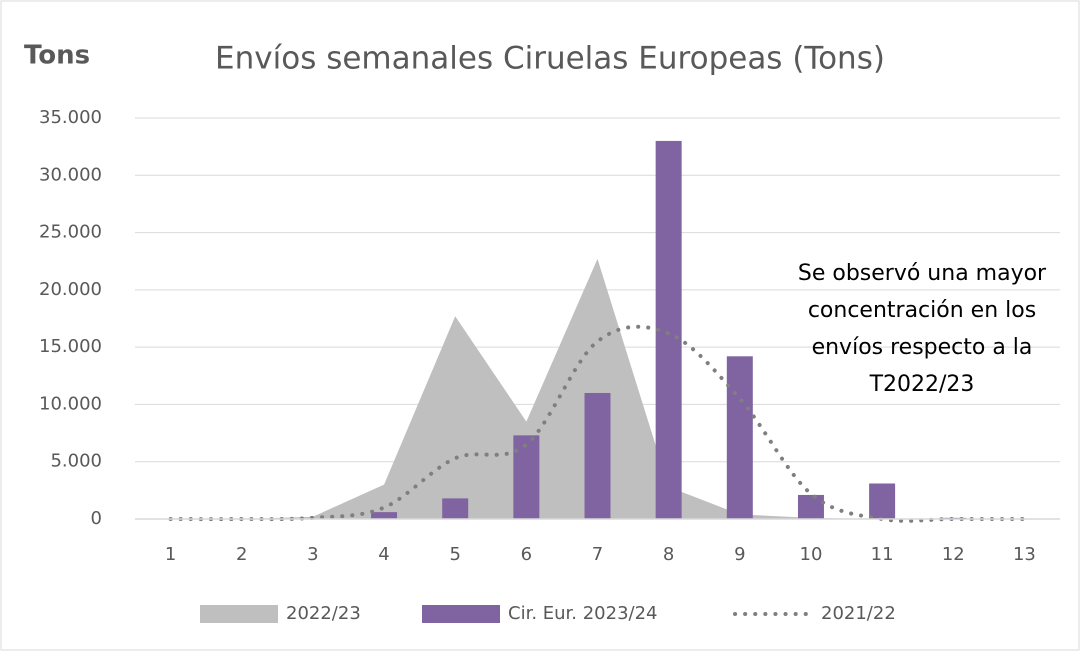 This screenshot has height=652, width=1081. What do you see at coordinates (1024, 554) in the screenshot?
I see `x-tick-label: 13` at bounding box center [1024, 554].